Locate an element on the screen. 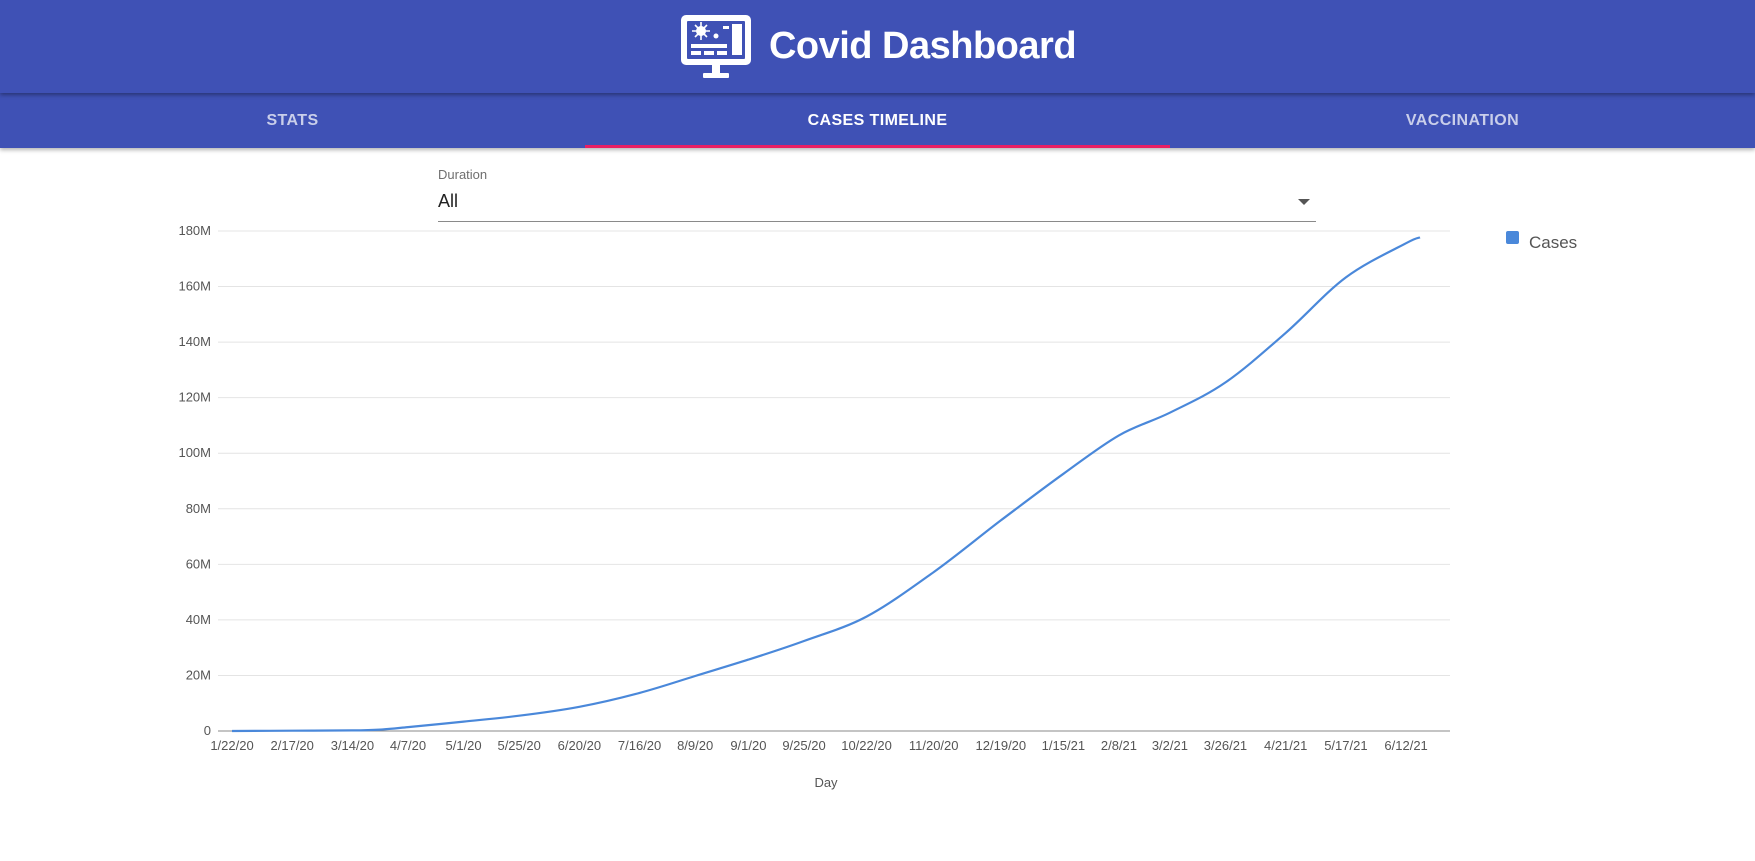 The width and height of the screenshot is (1755, 861). x-tick-label: 9/25/20 is located at coordinates (803, 745).